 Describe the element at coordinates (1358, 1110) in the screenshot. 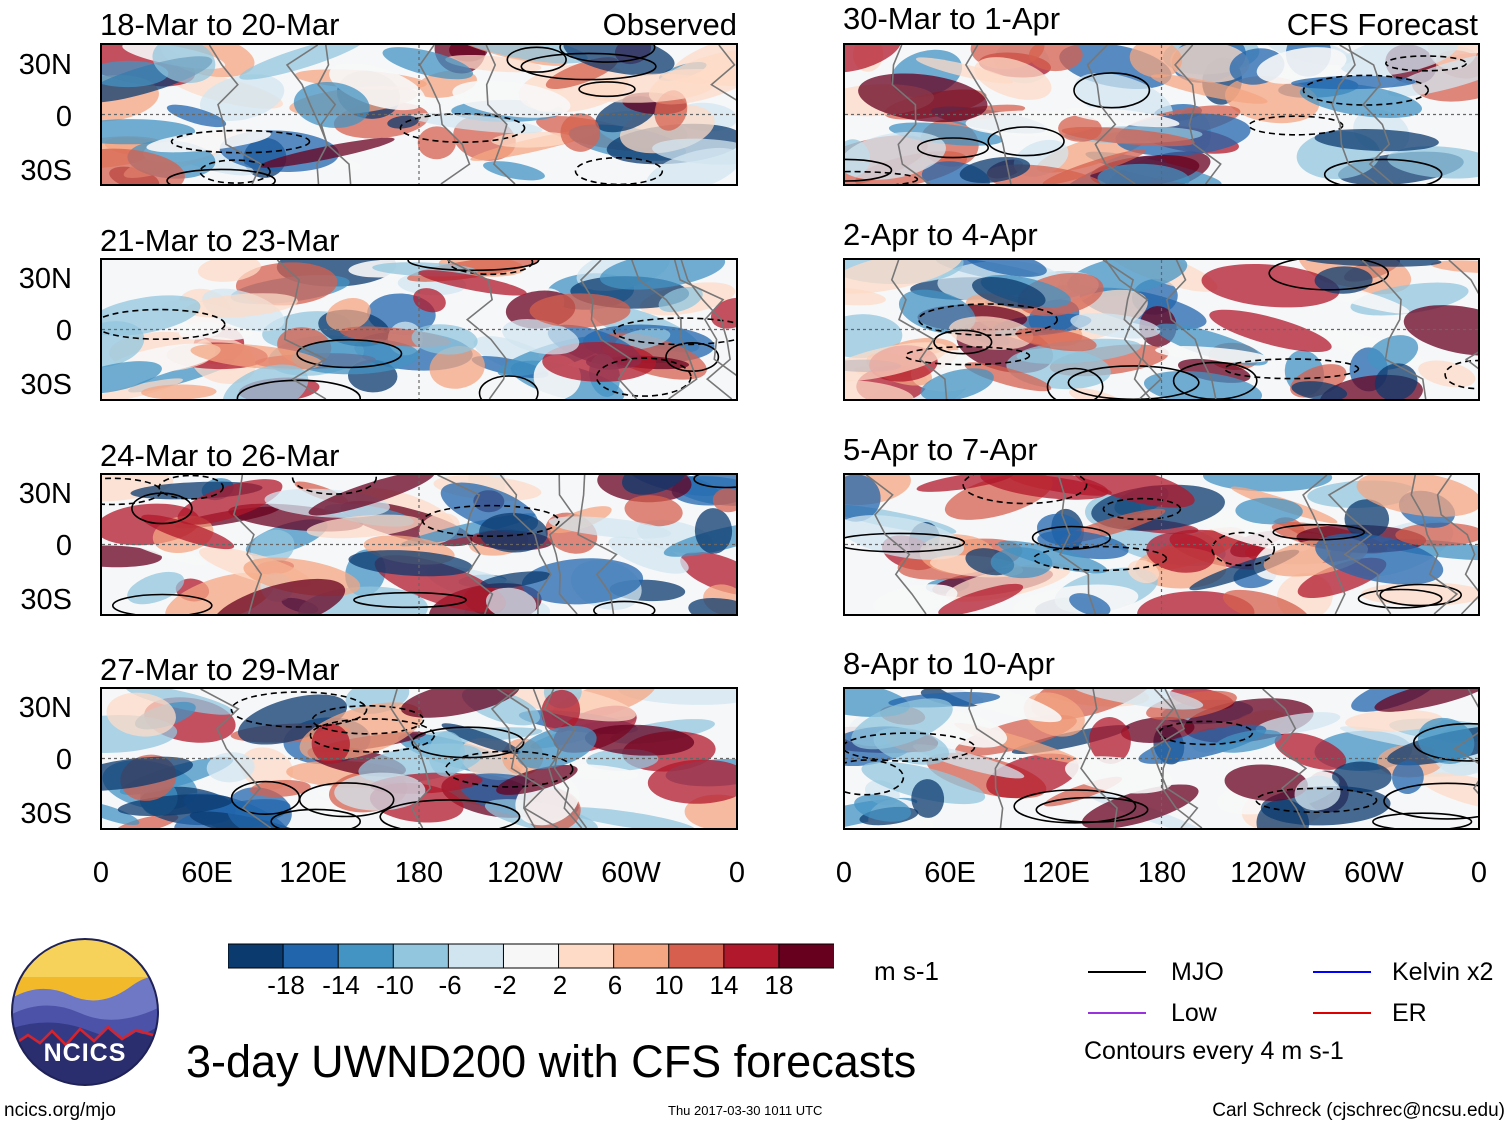

I see `credit: Carl Schreck (cjschrec@ncsu.edu)` at that location.